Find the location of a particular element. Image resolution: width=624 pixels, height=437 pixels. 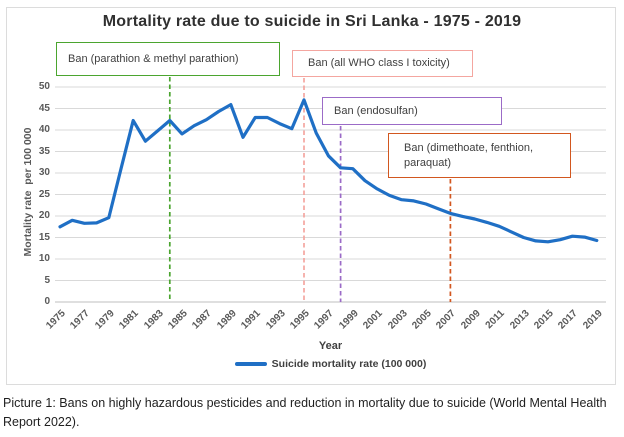

y-tick-label: 20 is located at coordinates (44, 215).